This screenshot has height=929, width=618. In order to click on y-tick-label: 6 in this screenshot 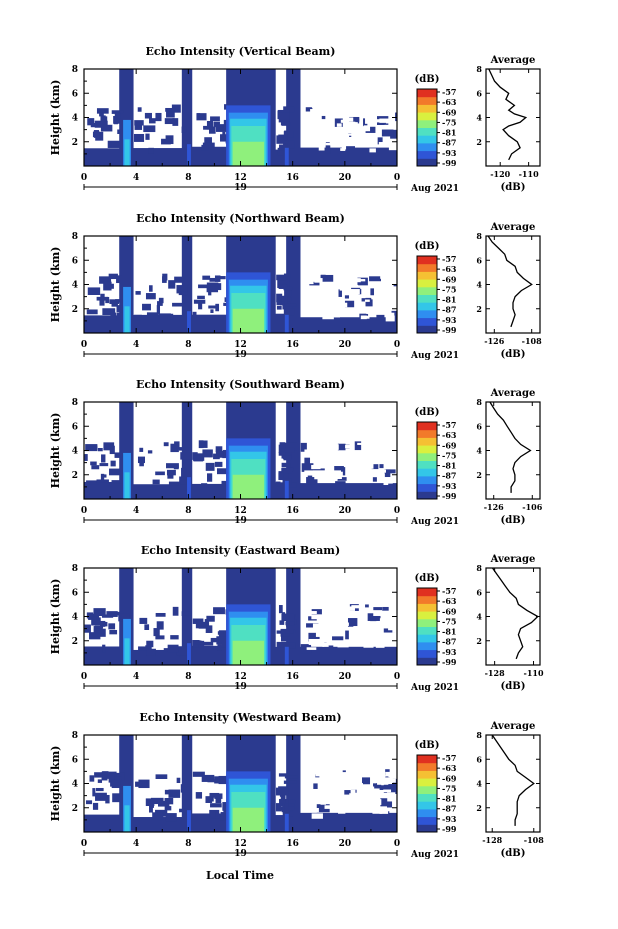, I will do `click(75, 760)`.